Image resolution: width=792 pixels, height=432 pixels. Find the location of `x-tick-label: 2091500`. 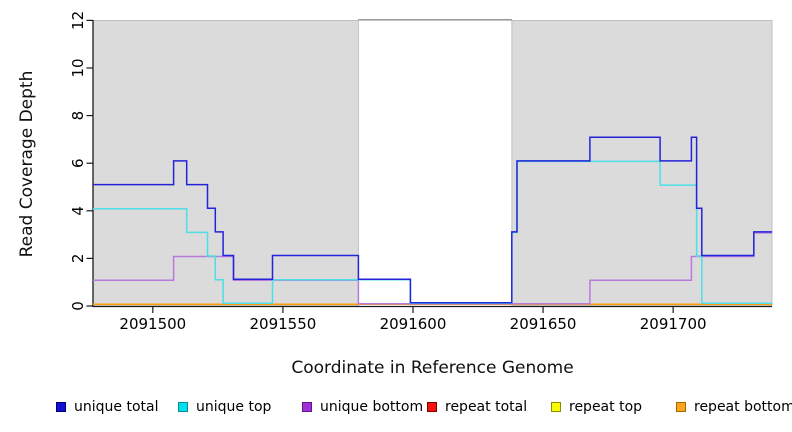

x-tick-label: 2091500 is located at coordinates (152, 324).